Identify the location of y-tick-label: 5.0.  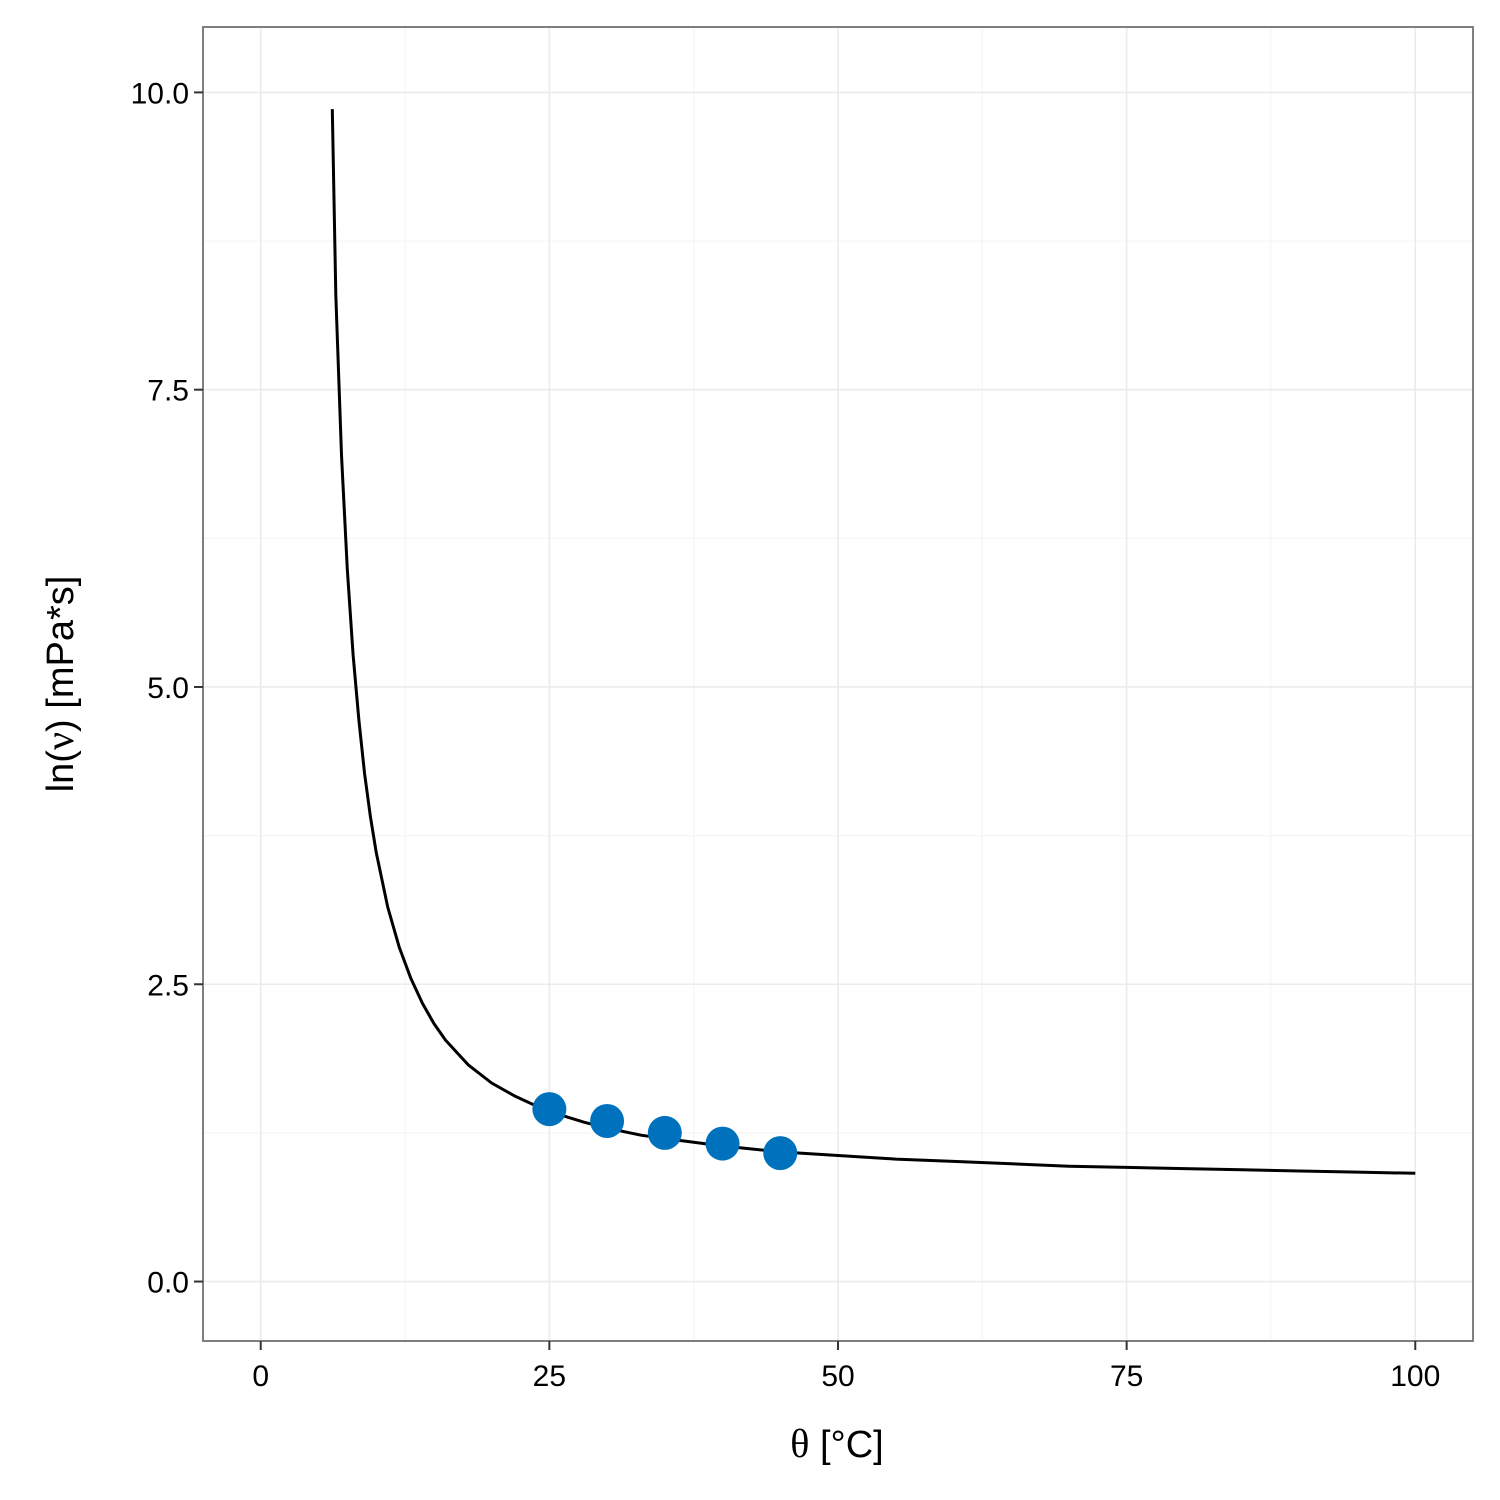
(168, 688).